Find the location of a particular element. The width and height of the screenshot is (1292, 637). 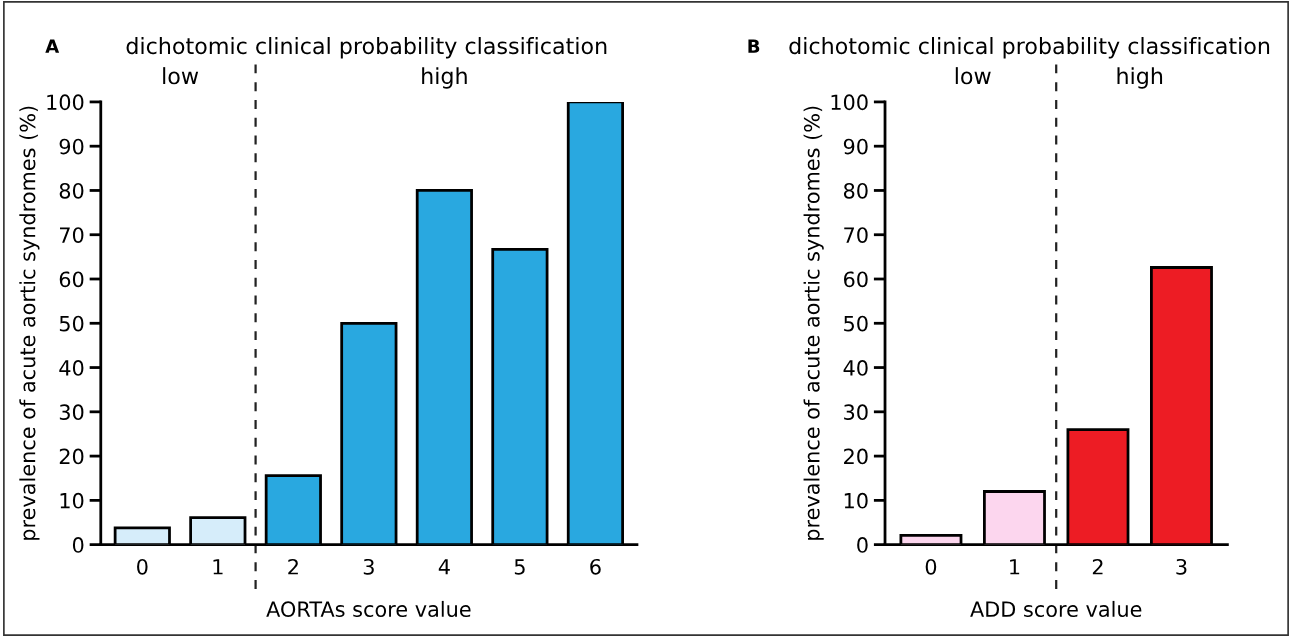

x-tick-label: 4 is located at coordinates (444, 567).